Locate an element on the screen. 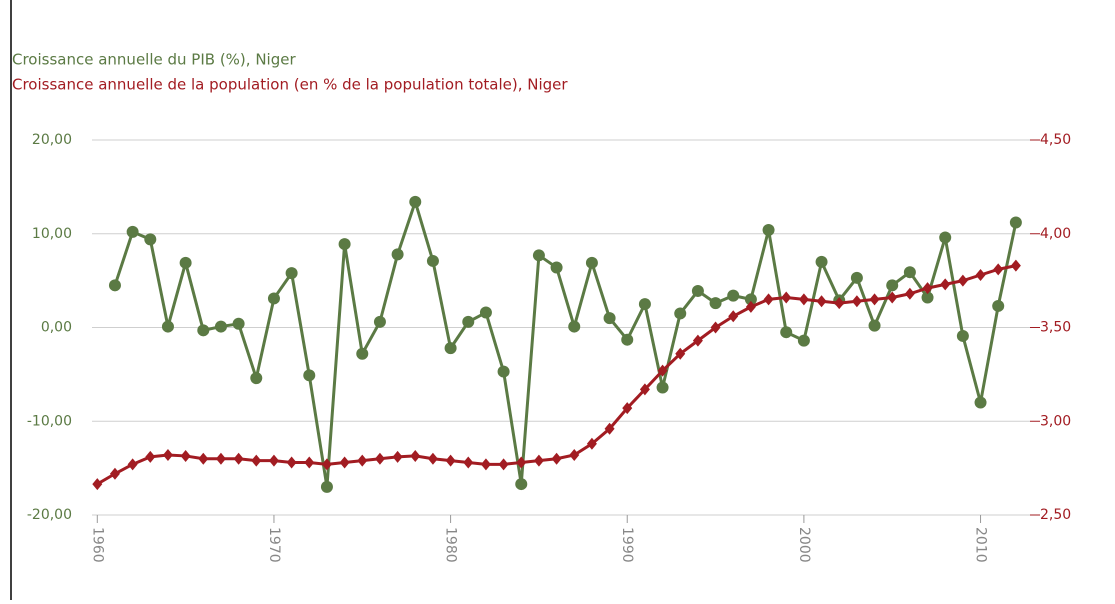 The width and height of the screenshot is (1115, 604). y2-tick-label: 3,00 is located at coordinates (1055, 421).